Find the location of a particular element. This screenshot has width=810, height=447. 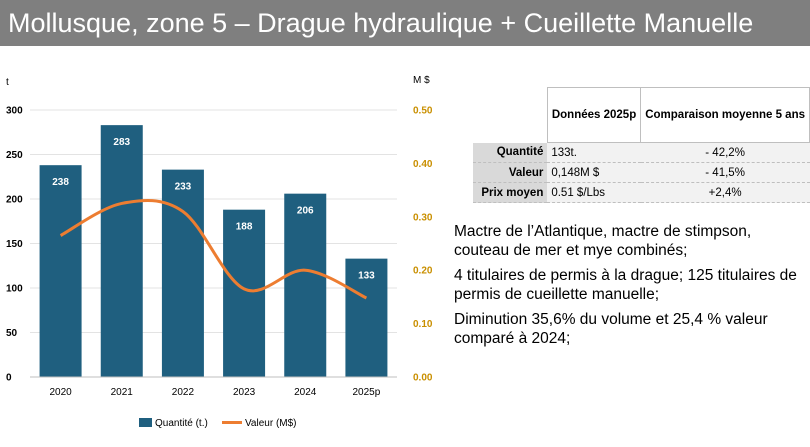

bar-value-label: 188 is located at coordinates (244, 227).